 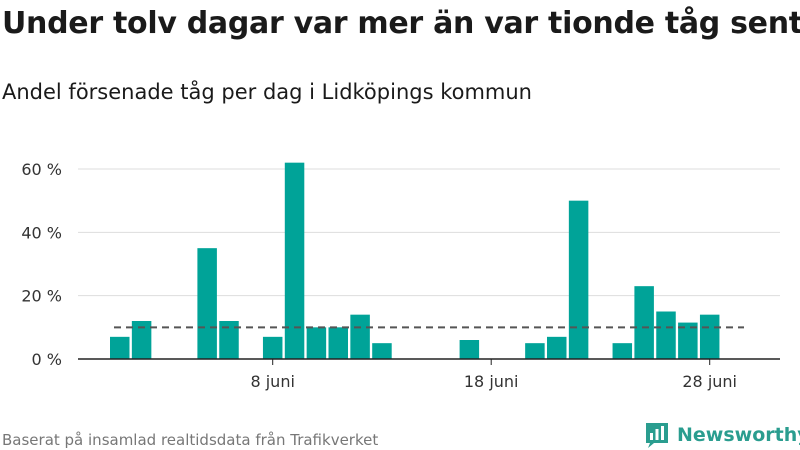 I want to click on y-tick-label: 60 %, so click(x=41, y=169).